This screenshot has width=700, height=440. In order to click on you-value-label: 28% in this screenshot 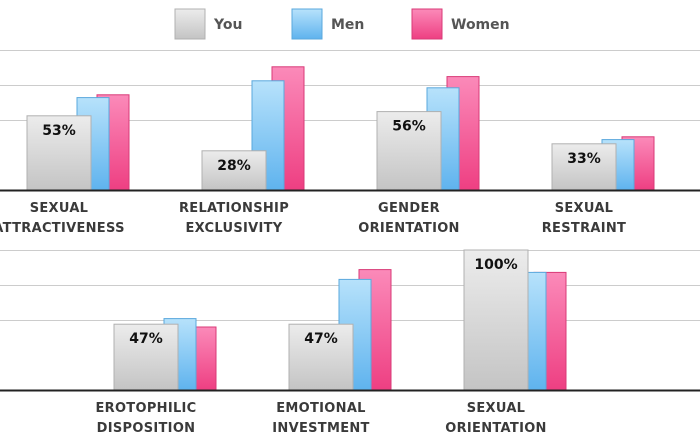, I will do `click(234, 166)`.